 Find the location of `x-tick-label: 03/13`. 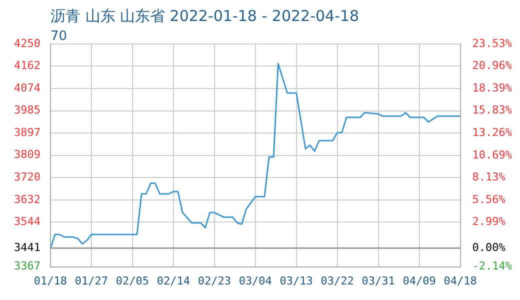

x-tick-label: 03/13 is located at coordinates (296, 281).